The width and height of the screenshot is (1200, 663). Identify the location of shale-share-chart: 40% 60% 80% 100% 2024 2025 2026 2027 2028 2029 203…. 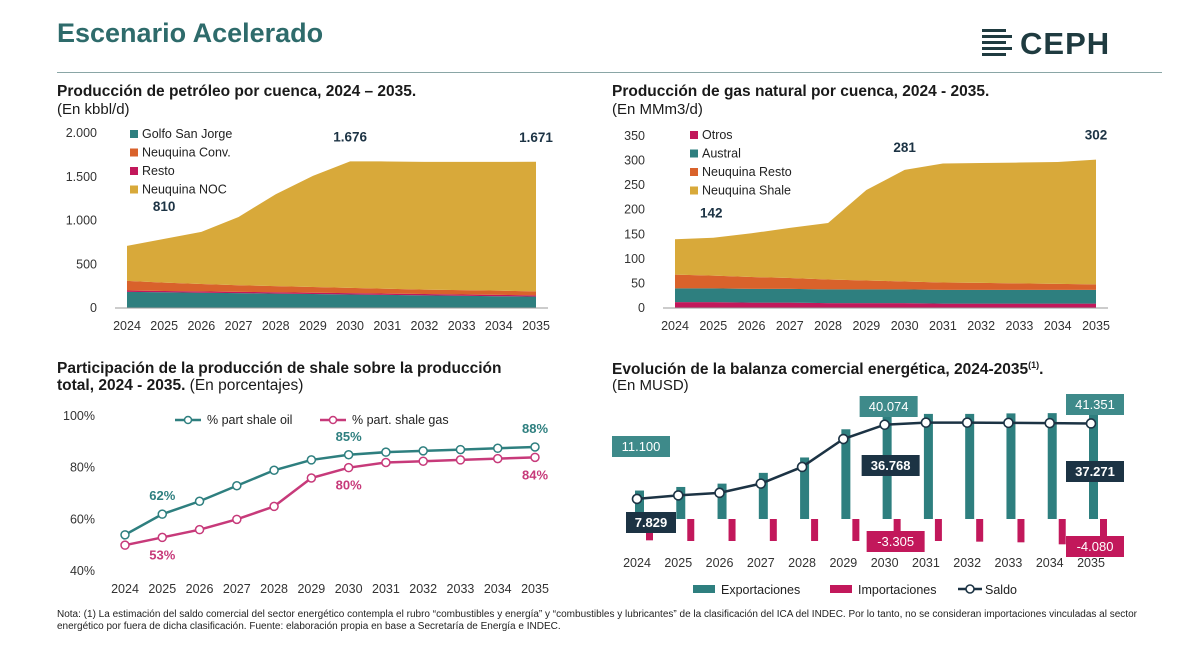
(306, 502).